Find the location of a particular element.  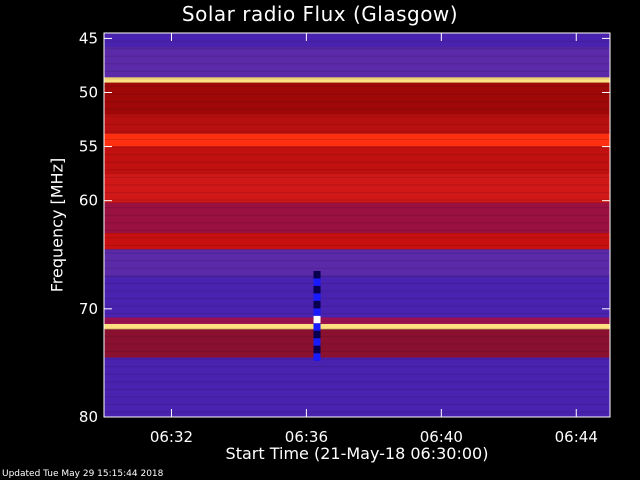

y-tick: 70 is located at coordinates (344, 309).